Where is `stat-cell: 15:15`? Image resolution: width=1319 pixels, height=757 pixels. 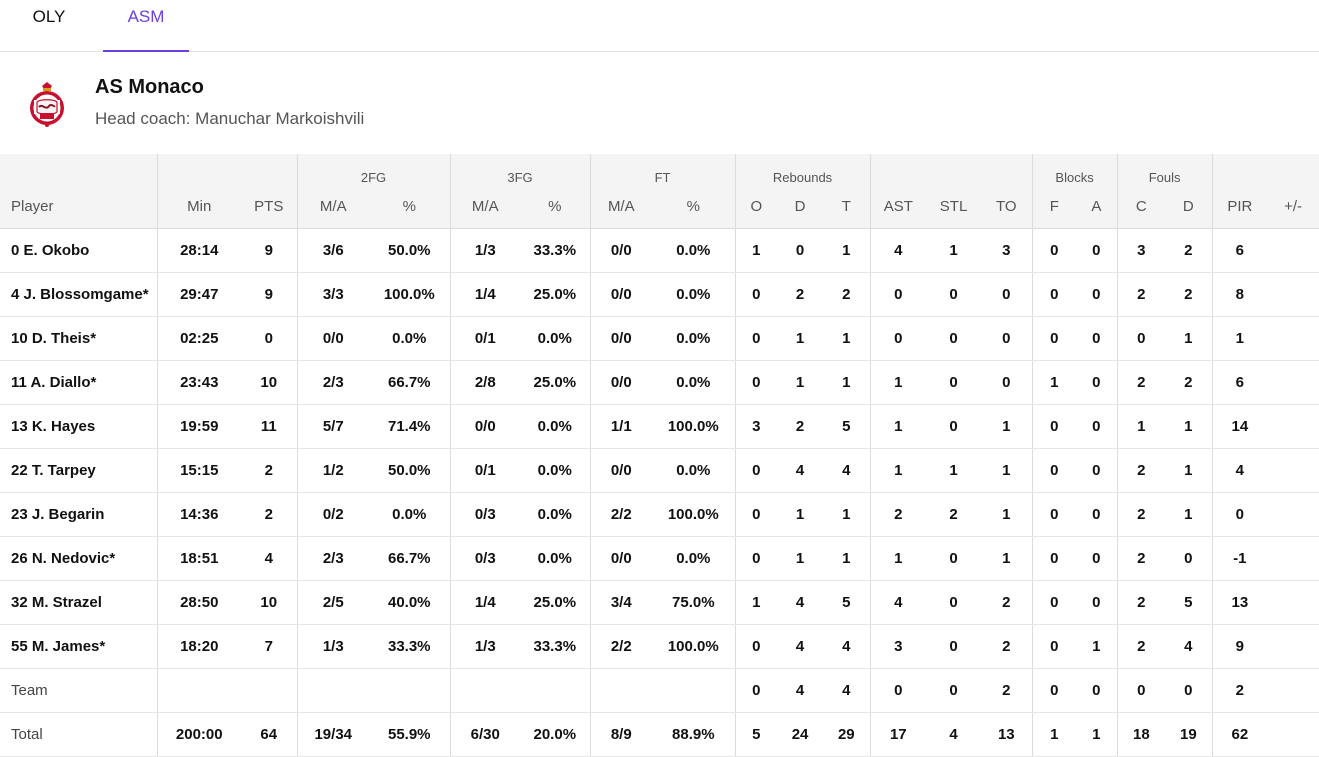 stat-cell: 15:15 is located at coordinates (198, 470).